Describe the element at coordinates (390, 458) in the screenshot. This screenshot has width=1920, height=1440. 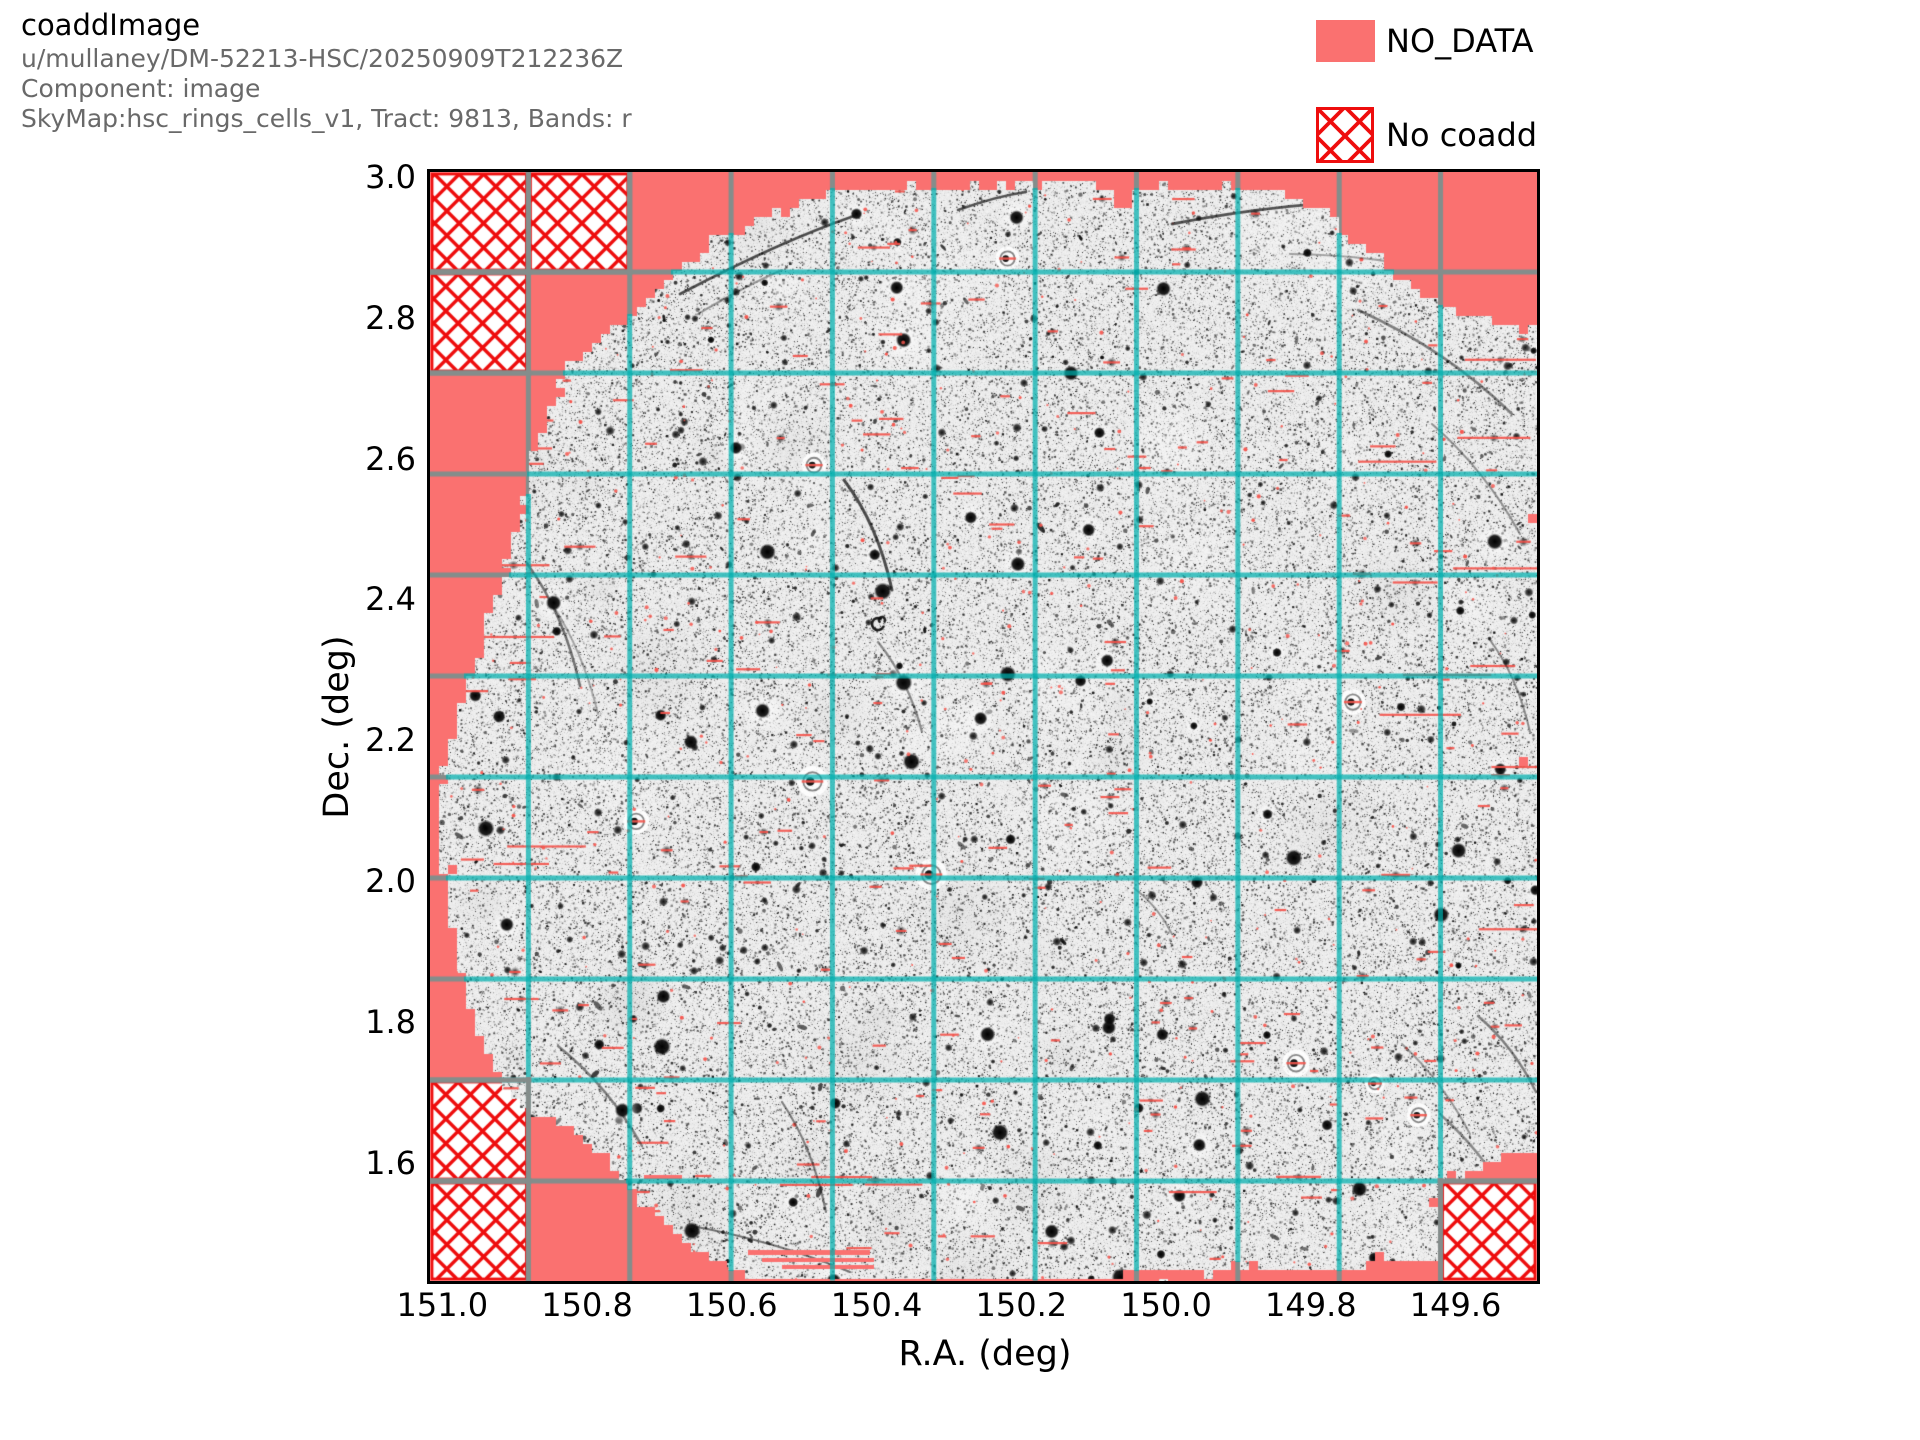
I see `y-tick-label-2.6: 2.6` at that location.